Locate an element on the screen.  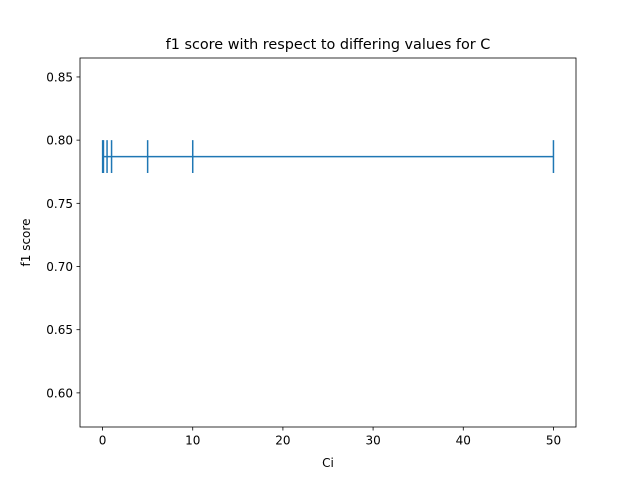
y-tick-label: 0.60 is located at coordinates (59, 393).